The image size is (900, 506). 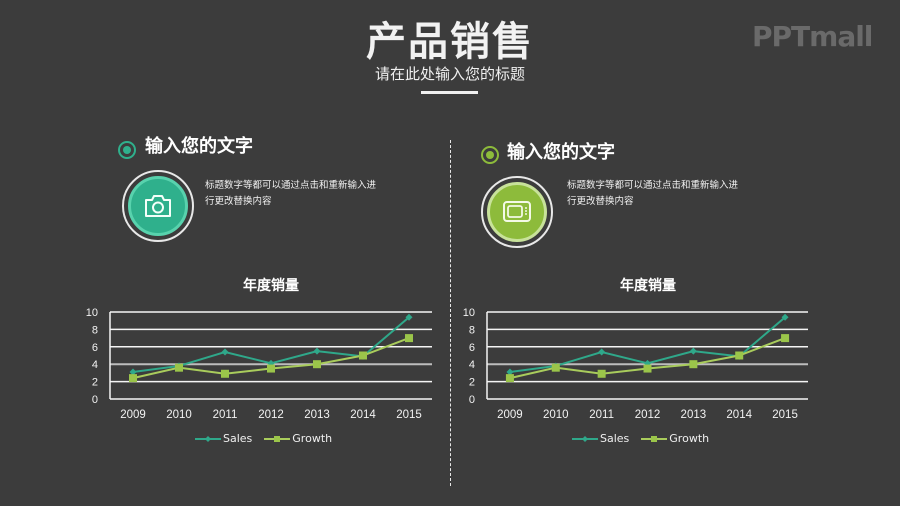 I want to click on center-divider, so click(x=450, y=313).